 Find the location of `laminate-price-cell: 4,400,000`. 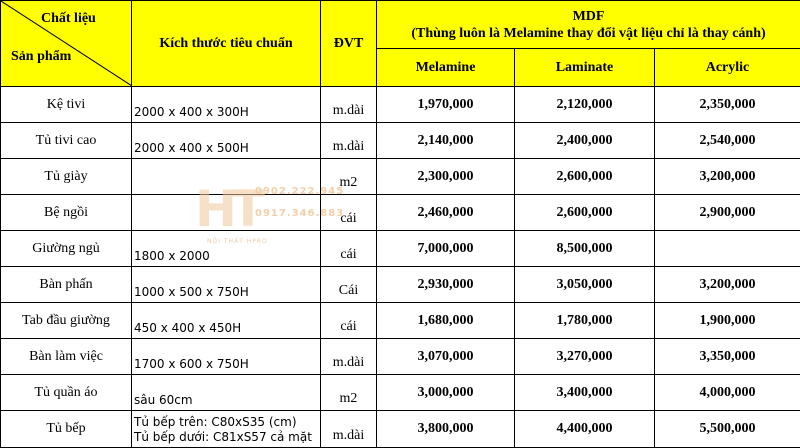

laminate-price-cell: 4,400,000 is located at coordinates (585, 429).